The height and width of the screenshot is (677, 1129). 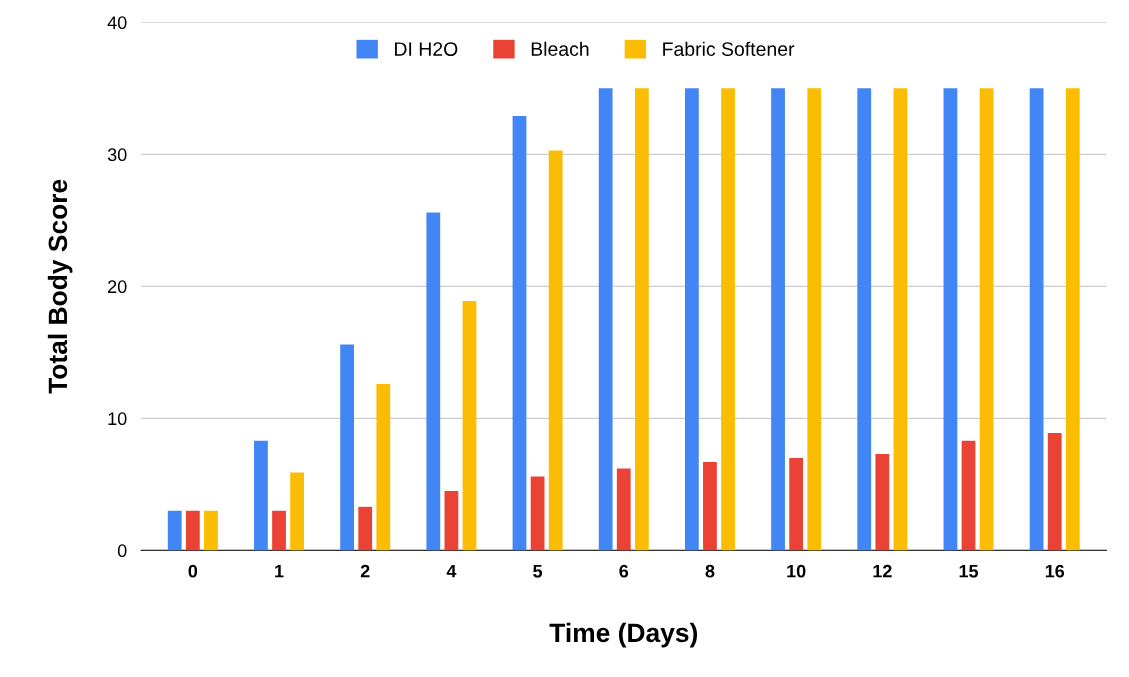 What do you see at coordinates (117, 419) in the screenshot?
I see `y-tick-label: 10` at bounding box center [117, 419].